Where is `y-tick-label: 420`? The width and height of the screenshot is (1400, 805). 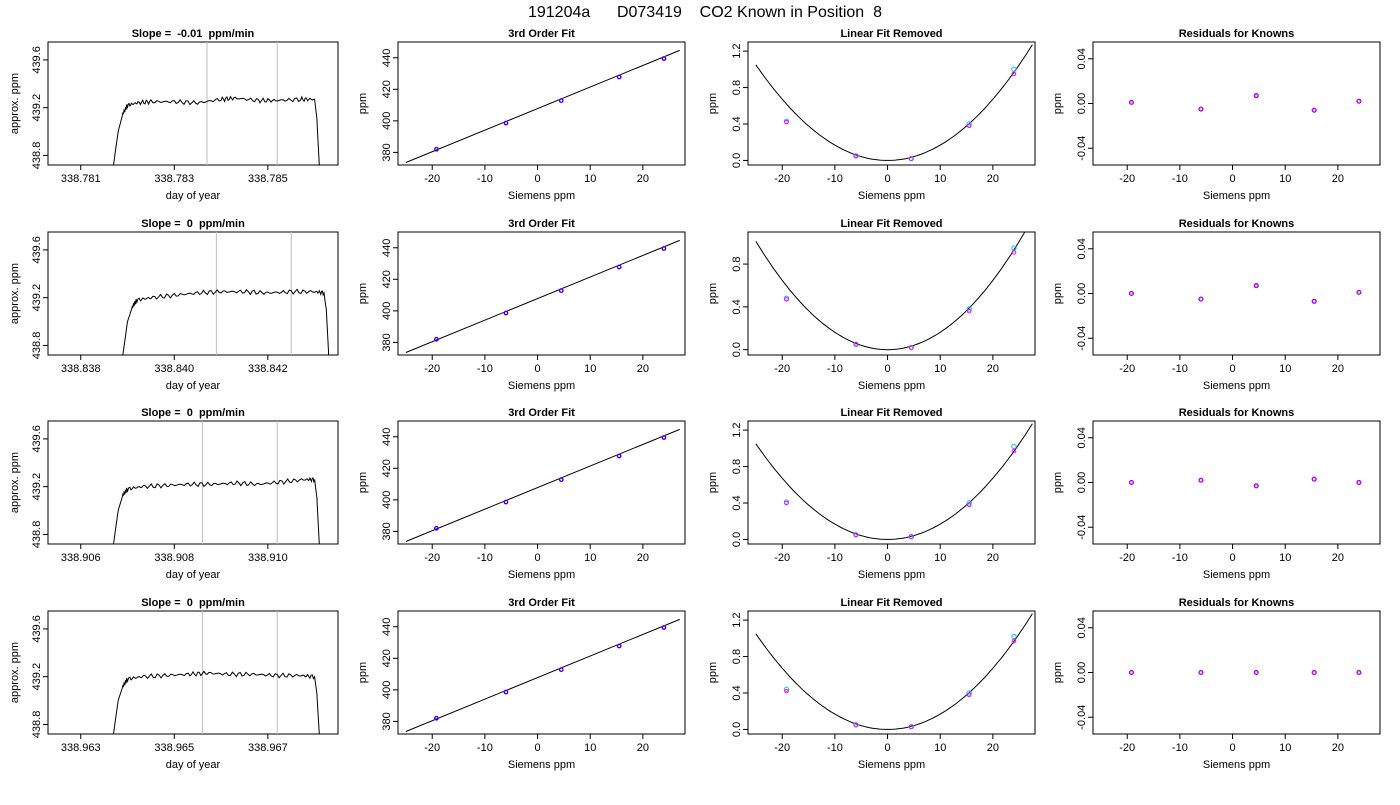 y-tick-label: 420 is located at coordinates (387, 658).